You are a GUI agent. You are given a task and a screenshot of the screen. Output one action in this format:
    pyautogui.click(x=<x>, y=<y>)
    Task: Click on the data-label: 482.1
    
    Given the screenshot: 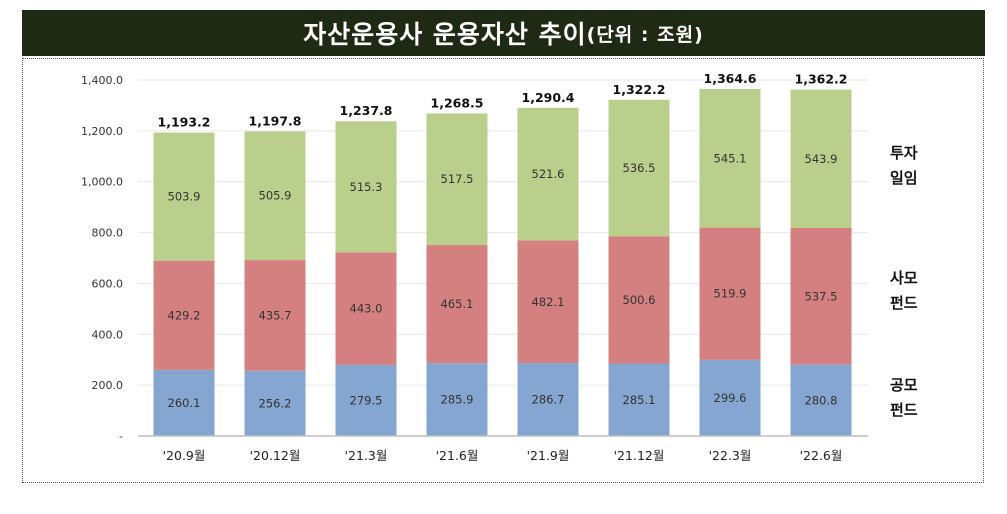 What is the action you would take?
    pyautogui.click(x=548, y=302)
    